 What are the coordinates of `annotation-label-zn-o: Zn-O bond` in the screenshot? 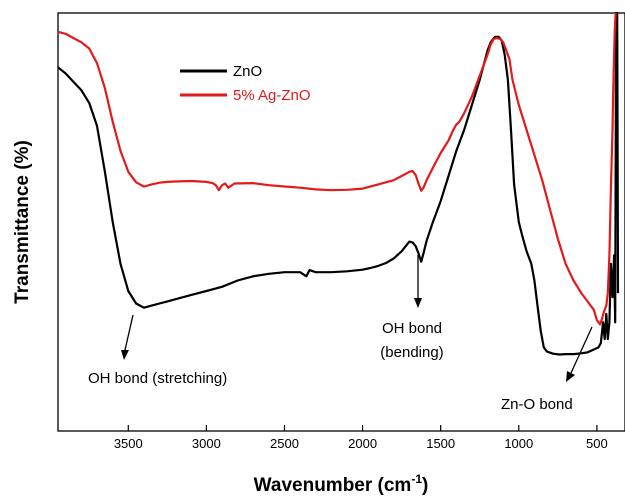 It's located at (537, 404).